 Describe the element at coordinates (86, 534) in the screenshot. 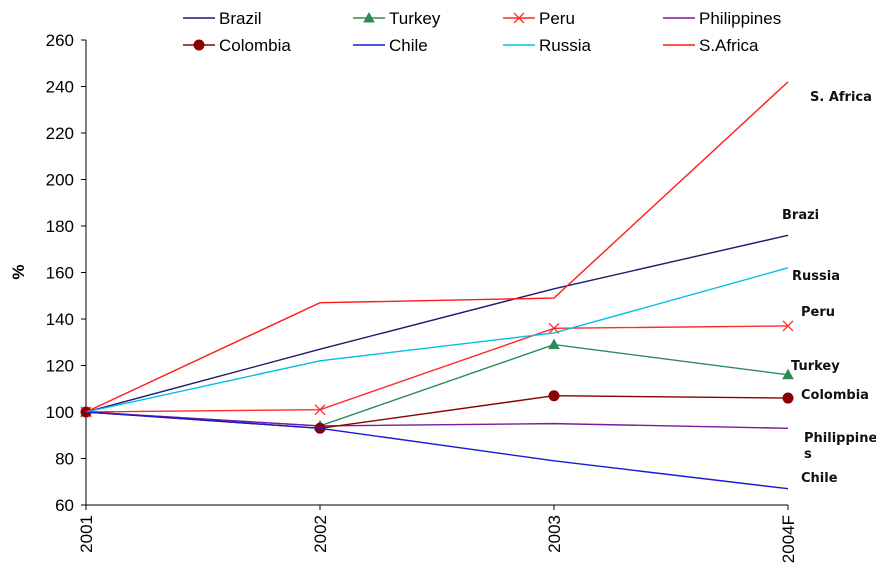

I see `x-tick-label: 2001` at that location.